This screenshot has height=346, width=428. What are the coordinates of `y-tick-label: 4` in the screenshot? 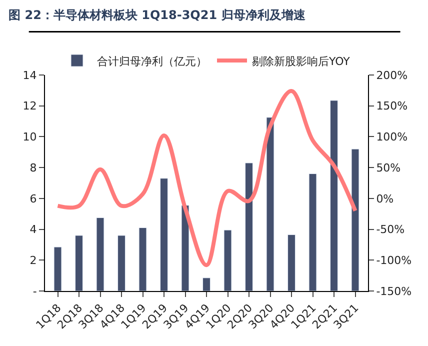 It's located at (33, 229).